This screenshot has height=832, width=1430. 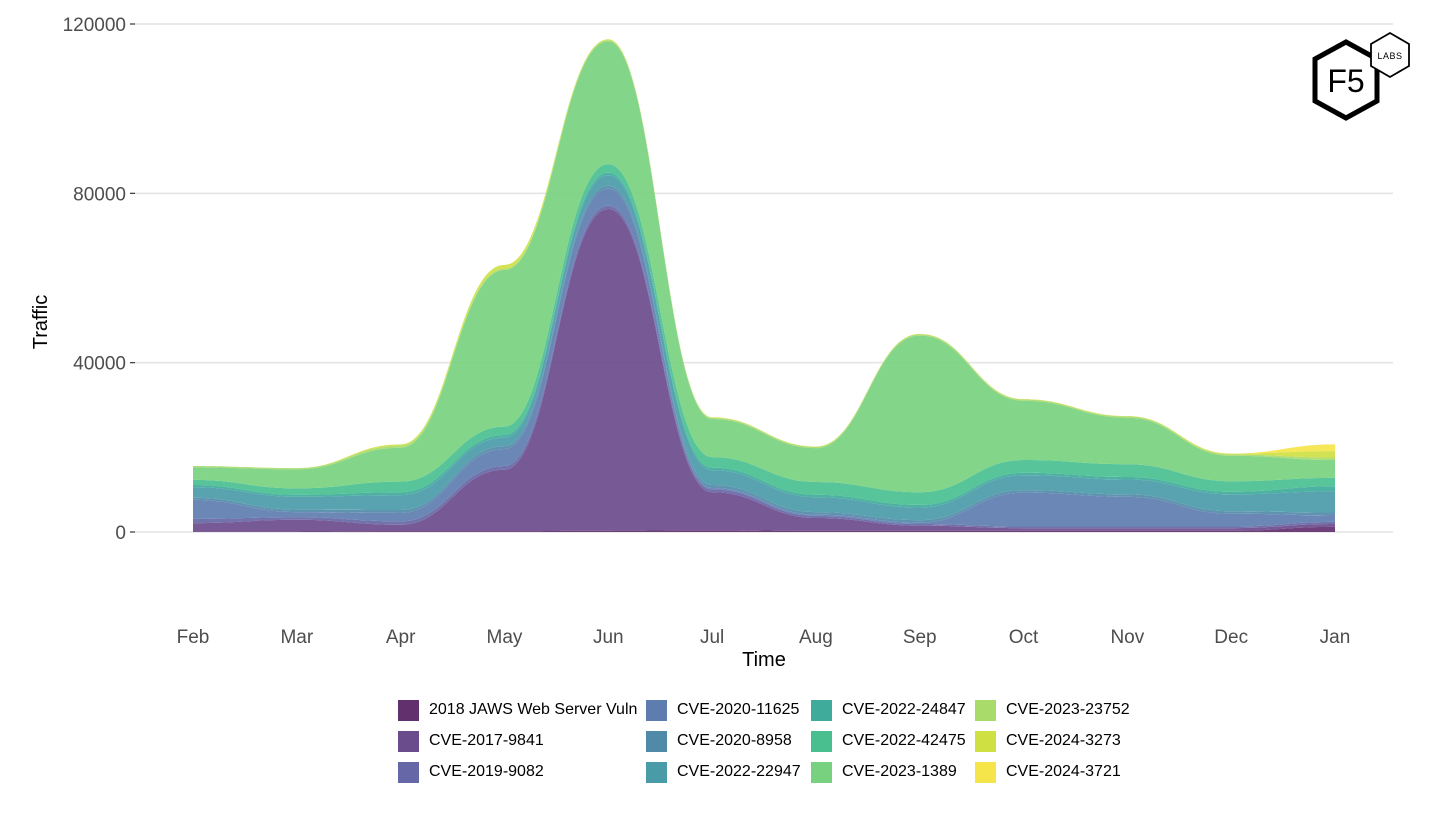 I want to click on y-tick-label: 0, so click(x=120, y=533).